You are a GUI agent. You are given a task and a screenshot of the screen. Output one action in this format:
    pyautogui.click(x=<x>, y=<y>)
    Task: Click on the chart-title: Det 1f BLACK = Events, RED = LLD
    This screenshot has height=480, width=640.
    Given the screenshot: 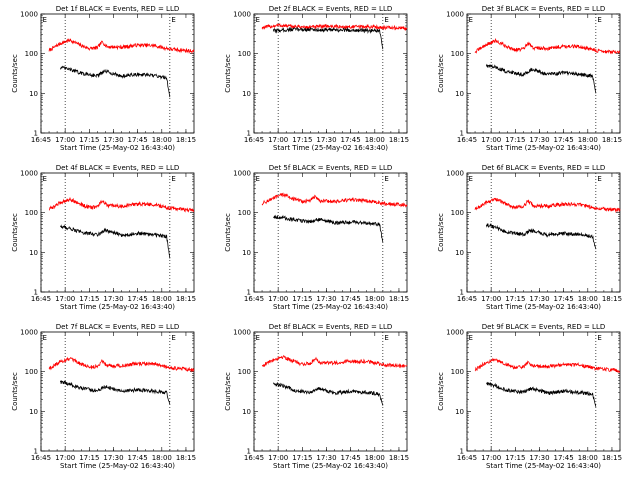 What is the action you would take?
    pyautogui.click(x=117, y=9)
    